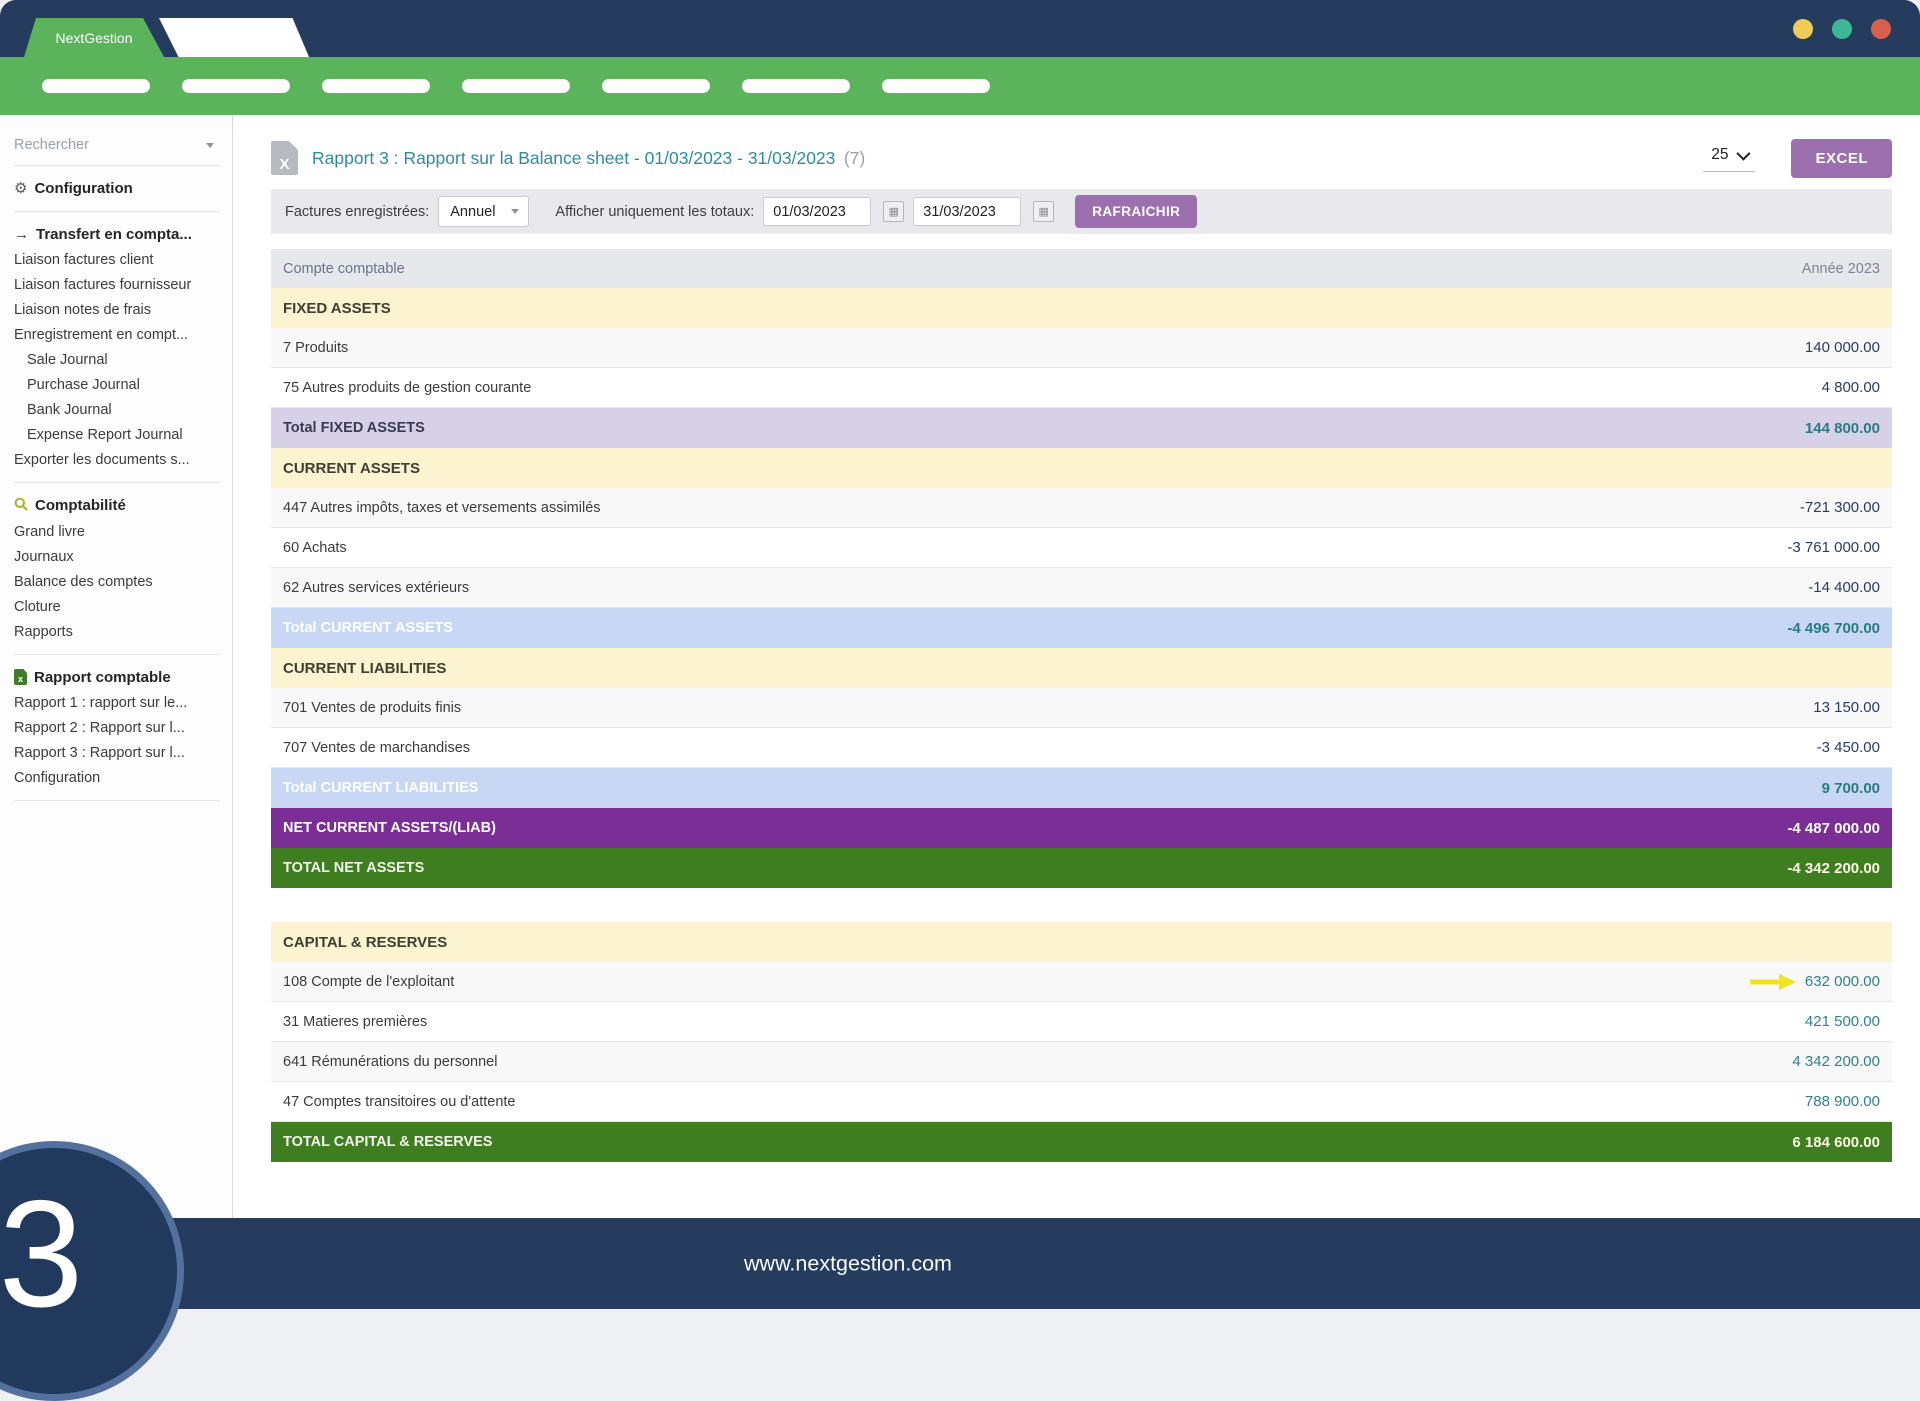 Image resolution: width=1920 pixels, height=1401 pixels. I want to click on arrow-right-icon: →, so click(21, 234).